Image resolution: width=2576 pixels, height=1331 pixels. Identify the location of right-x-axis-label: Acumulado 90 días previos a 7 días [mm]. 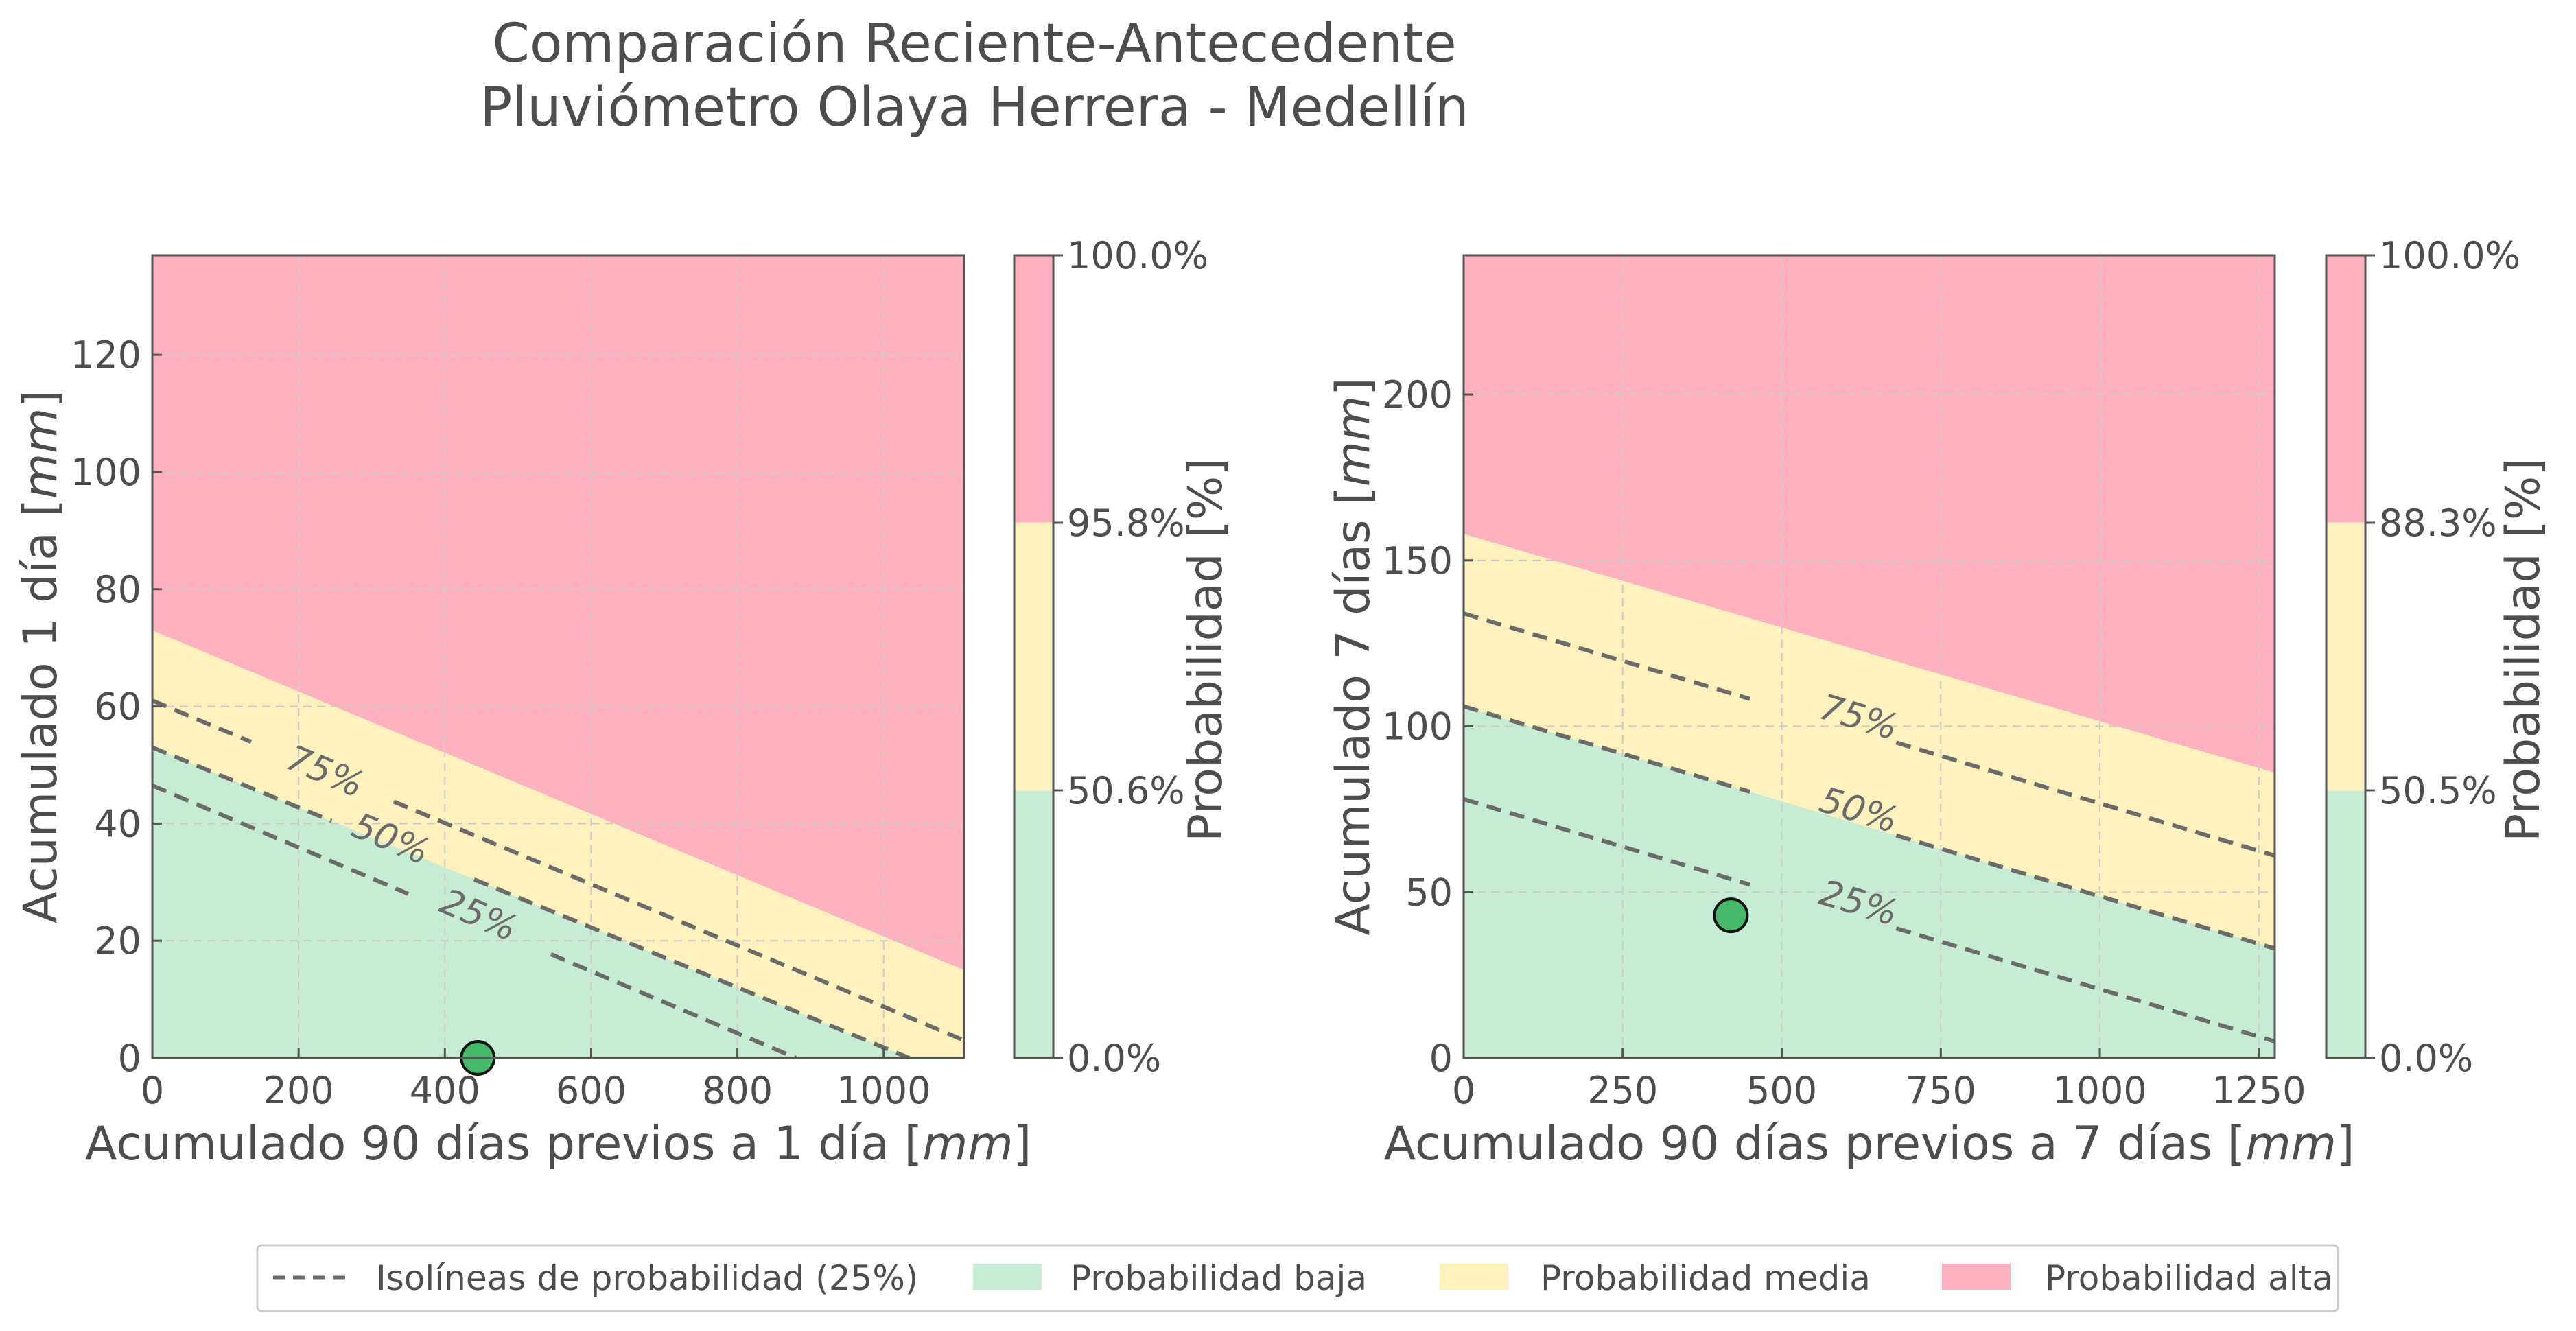
(1869, 1144).